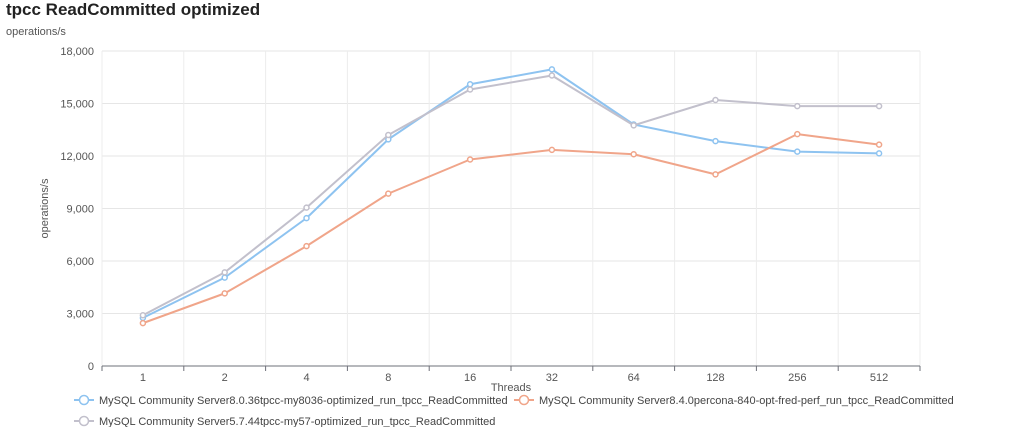 This screenshot has width=1024, height=427. I want to click on page-subtitle: operations/s, so click(36, 32).